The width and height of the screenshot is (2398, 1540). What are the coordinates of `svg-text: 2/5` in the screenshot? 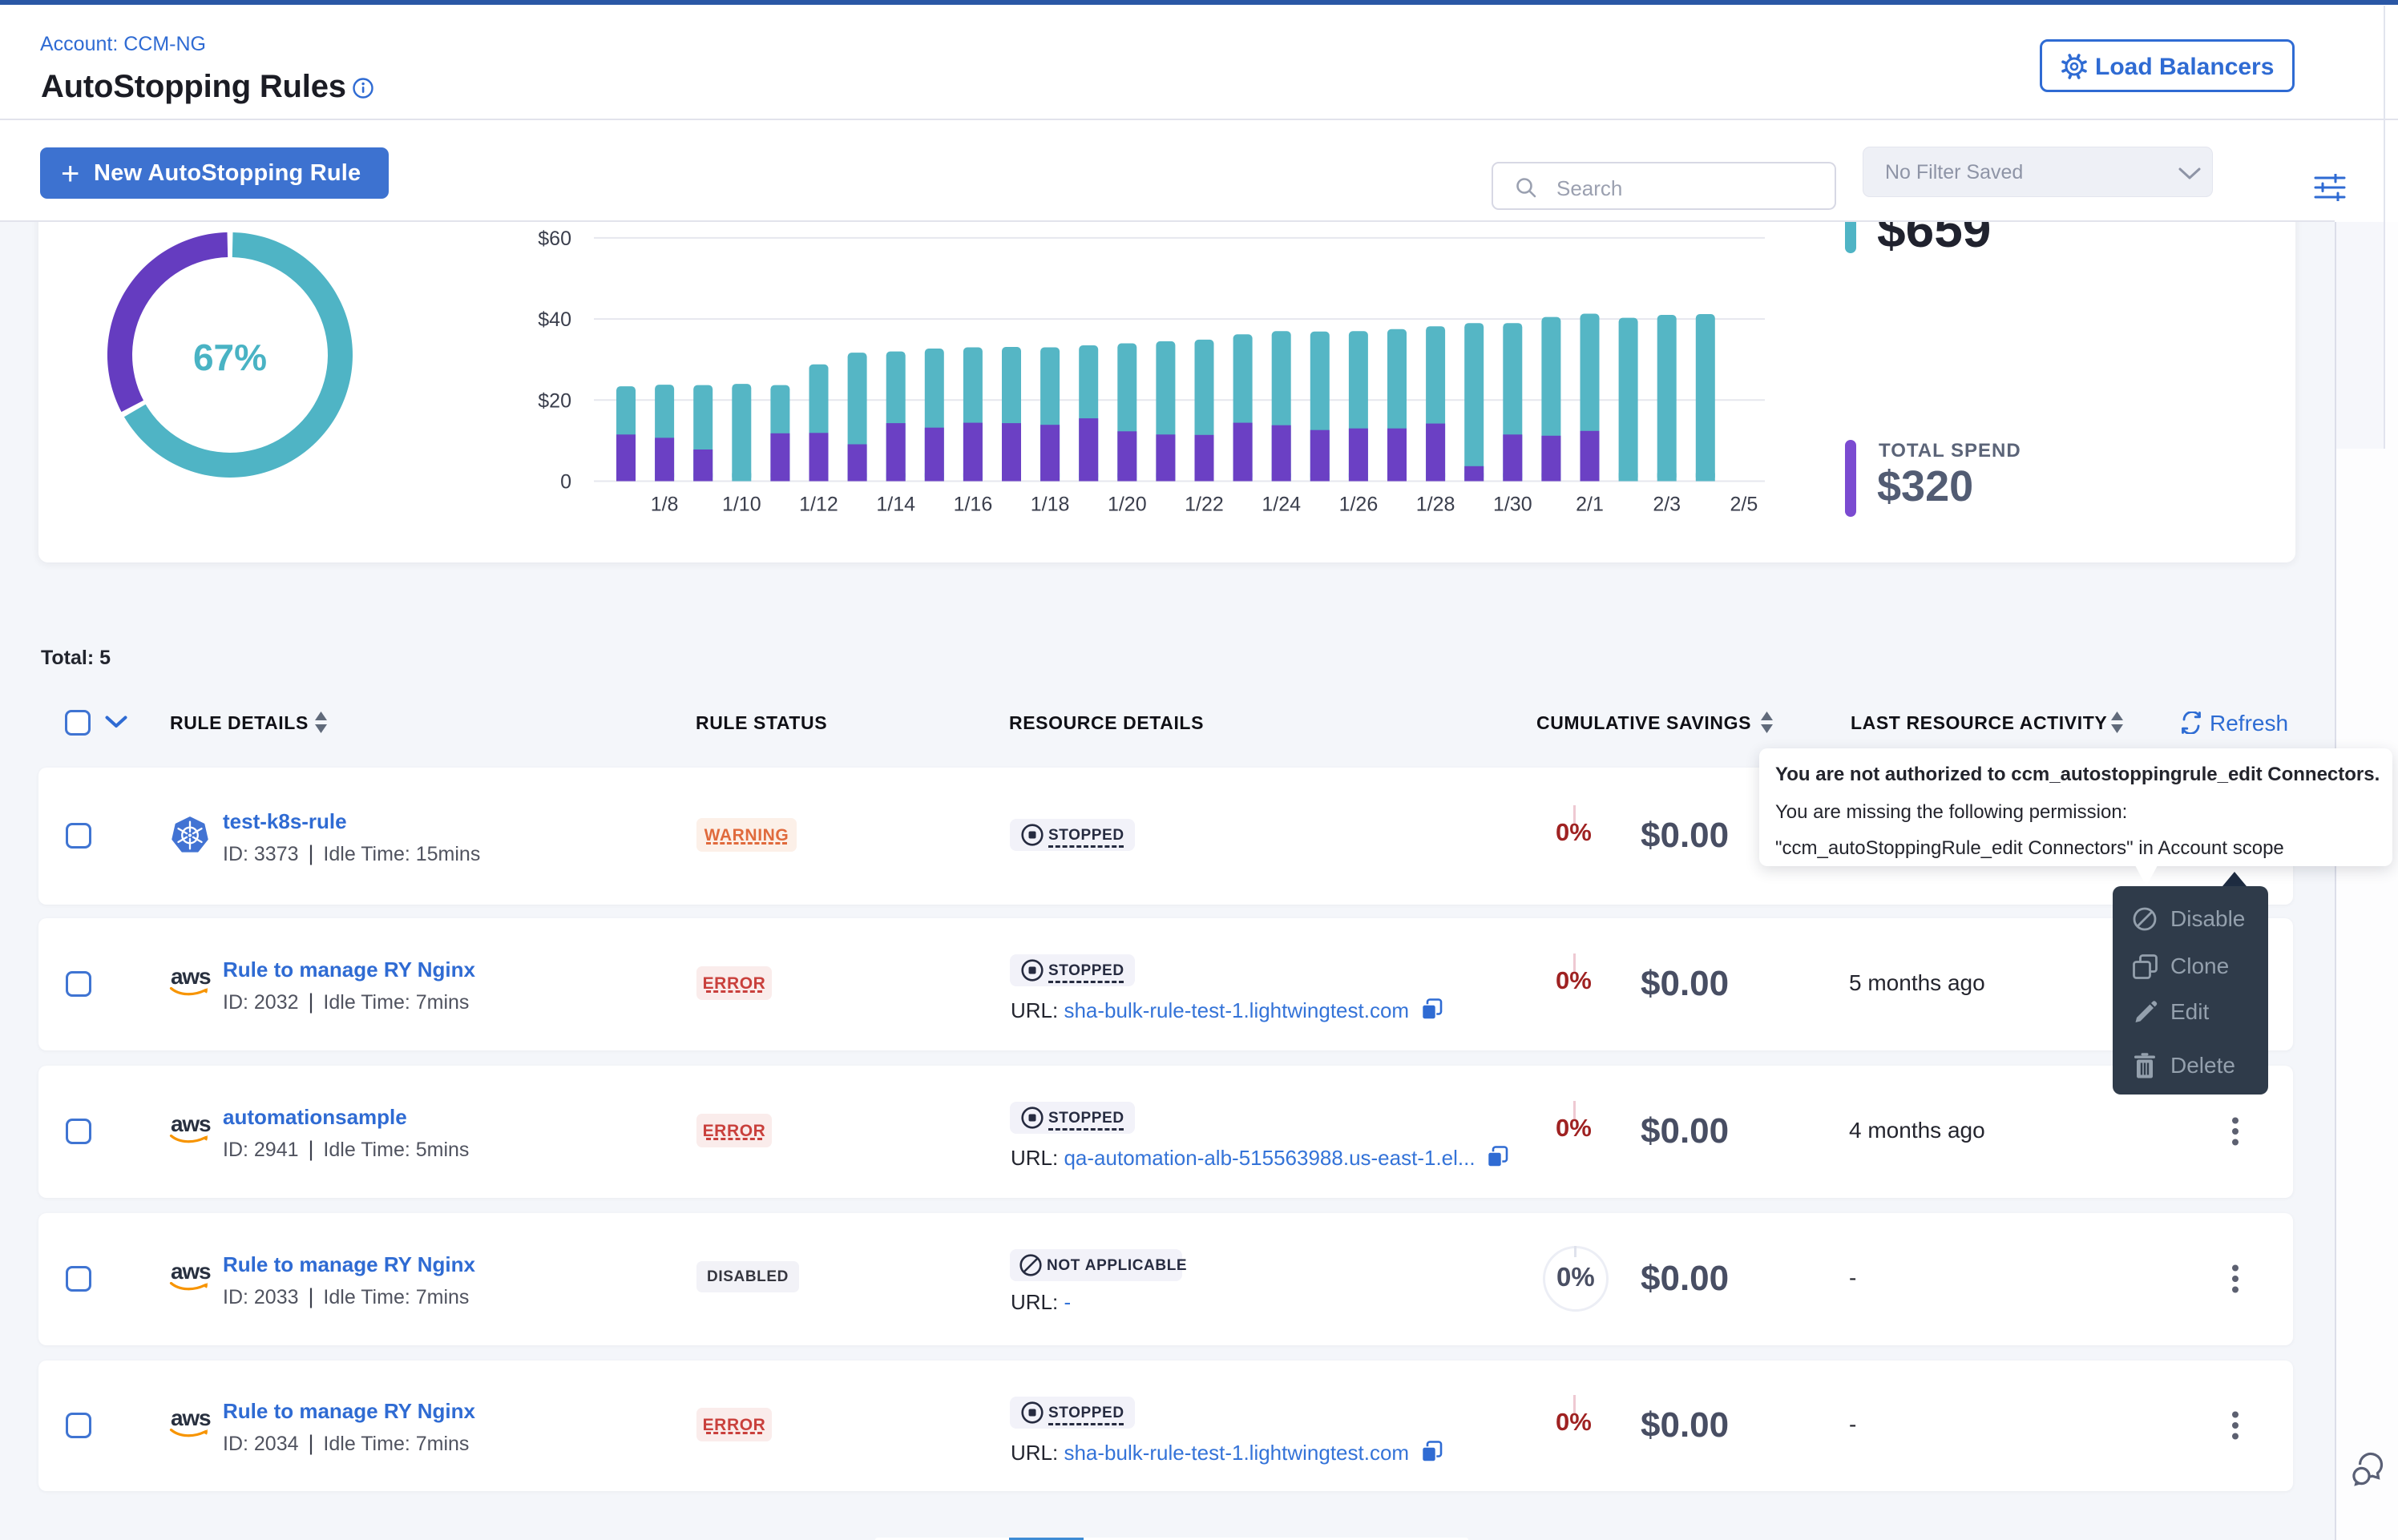 It's located at (1744, 505).